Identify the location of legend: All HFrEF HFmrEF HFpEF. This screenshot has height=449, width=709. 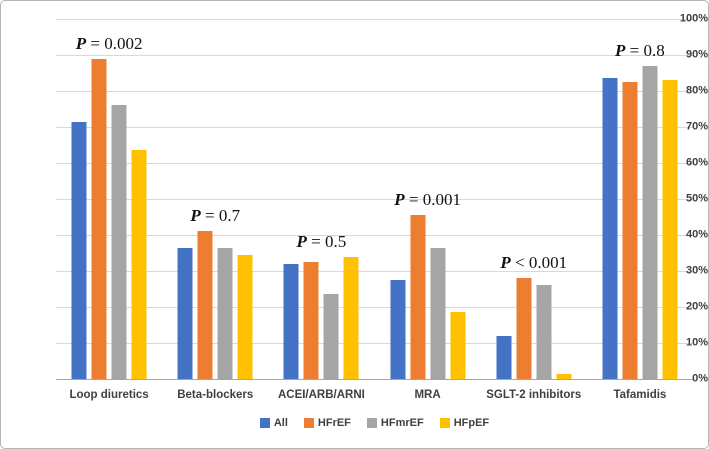
(374, 423).